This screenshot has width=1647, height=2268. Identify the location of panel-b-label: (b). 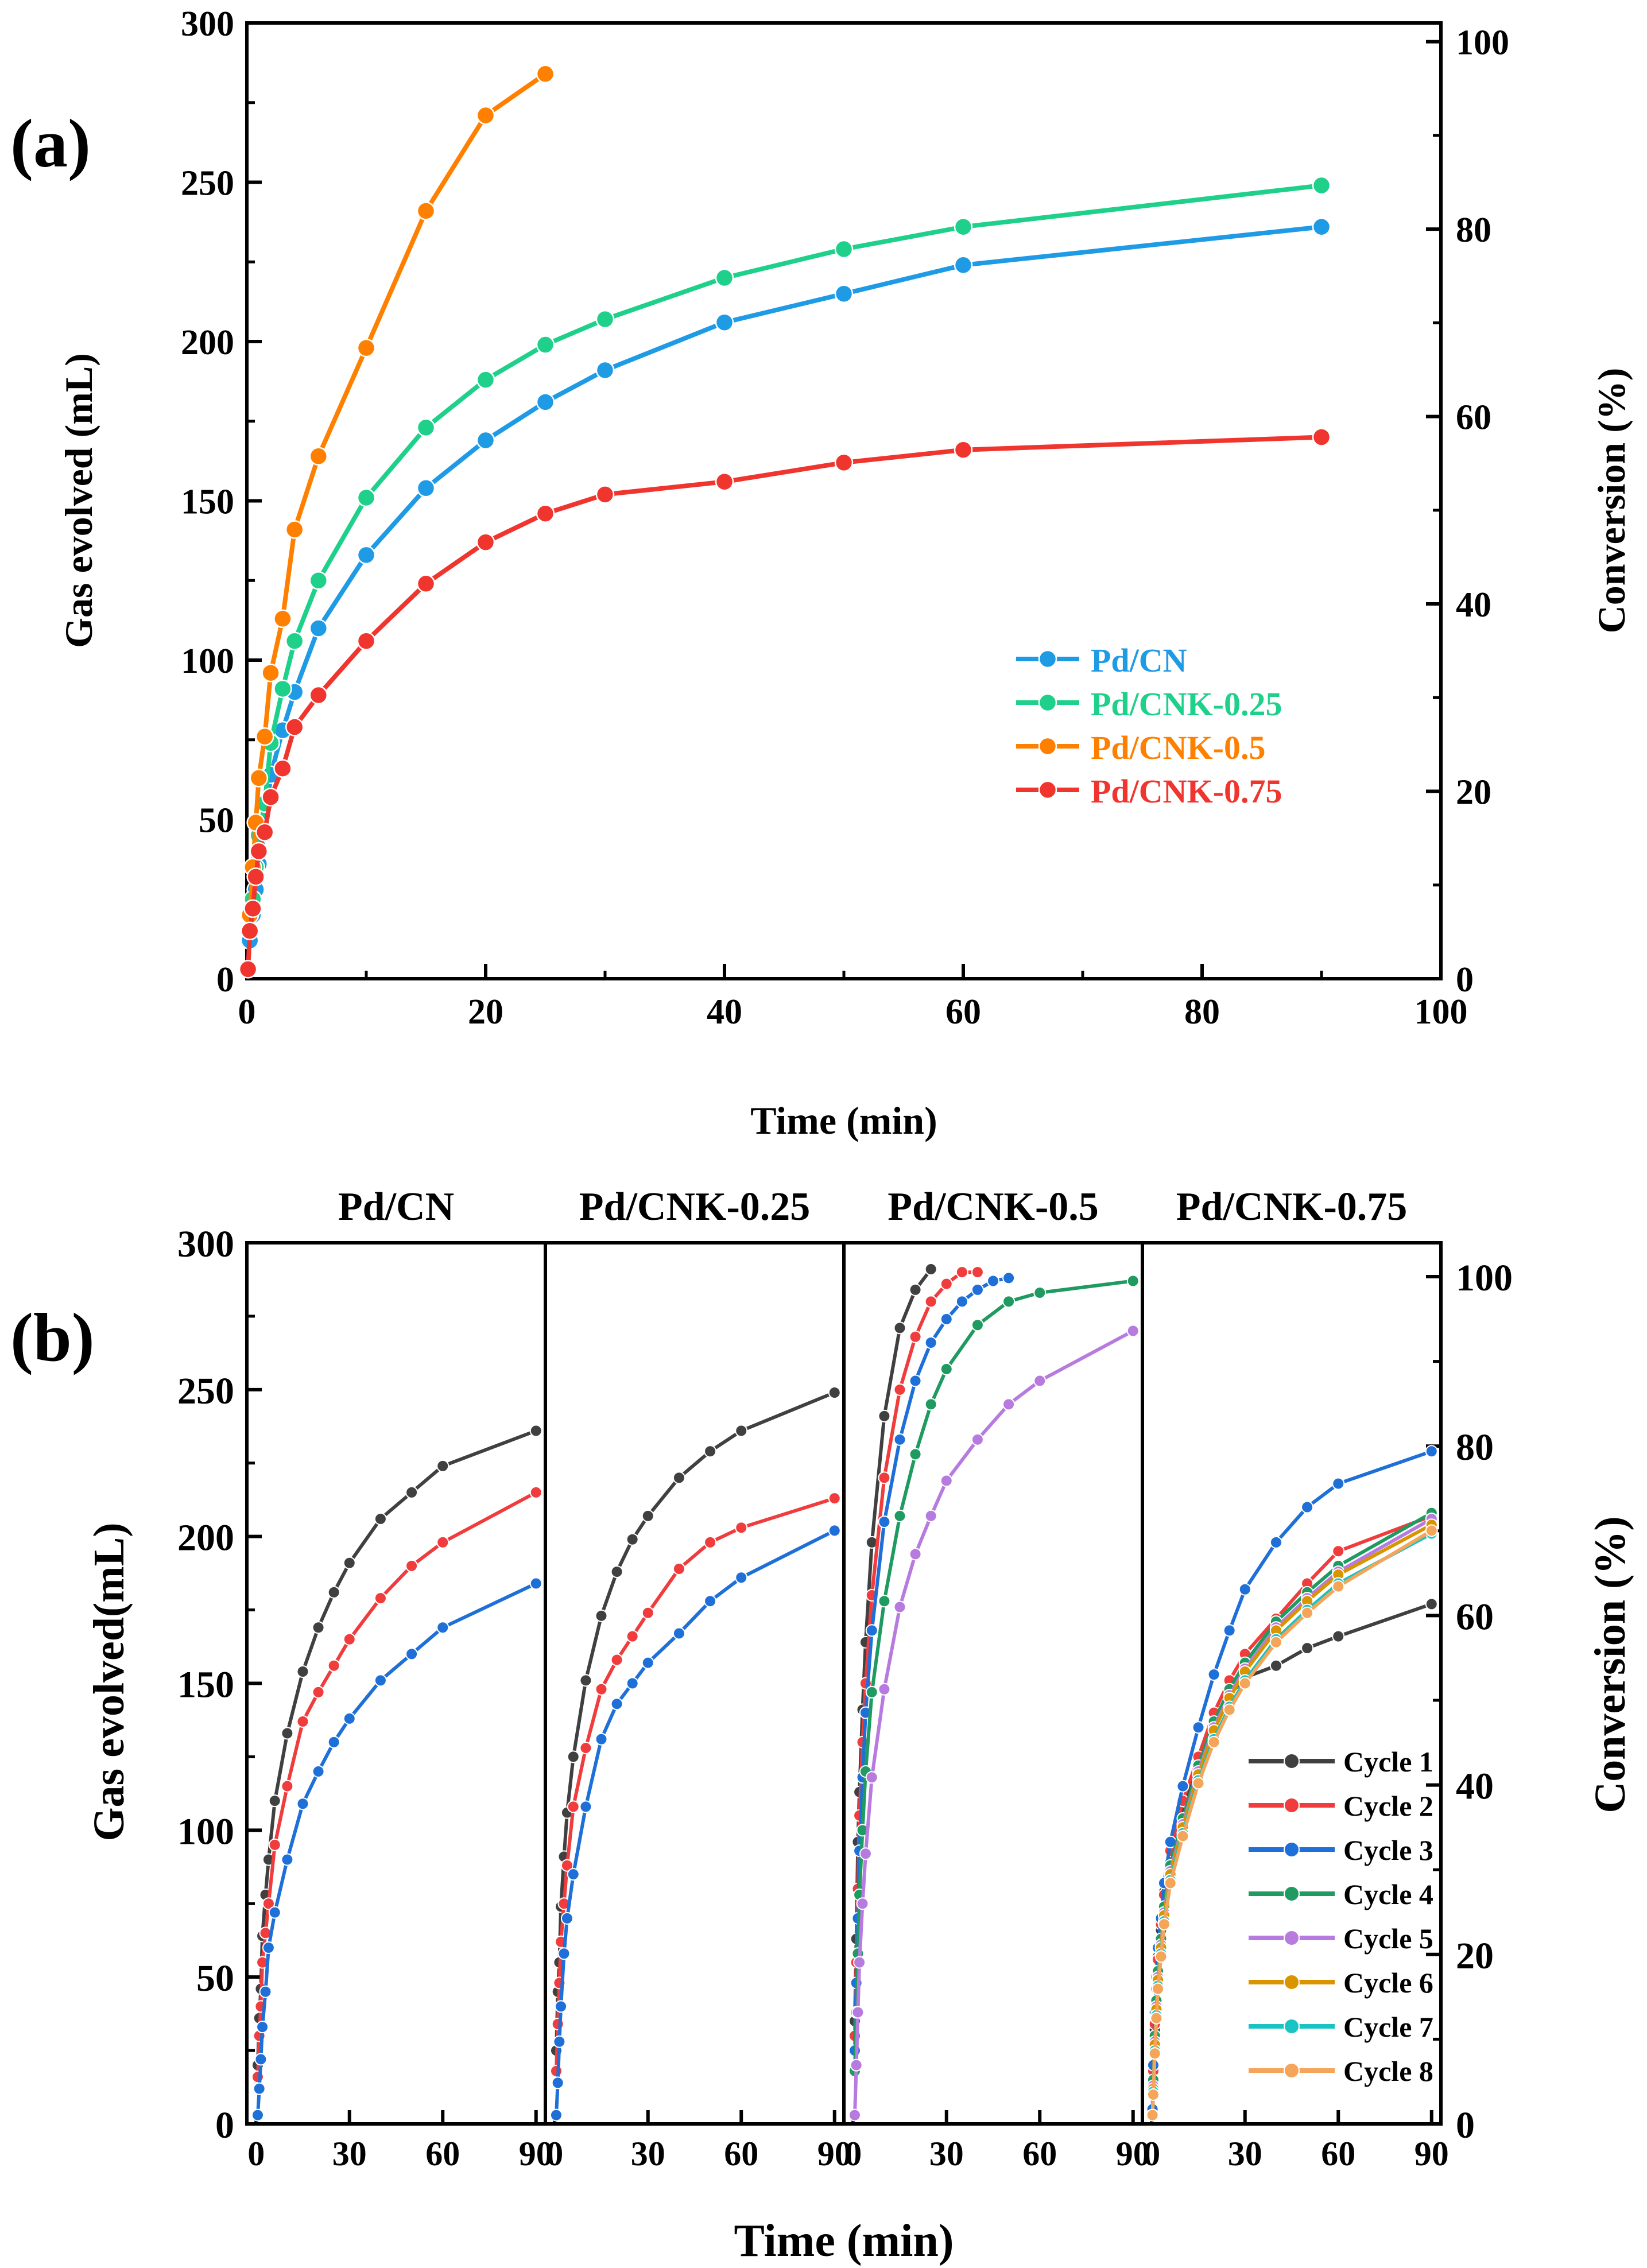
(52, 1337).